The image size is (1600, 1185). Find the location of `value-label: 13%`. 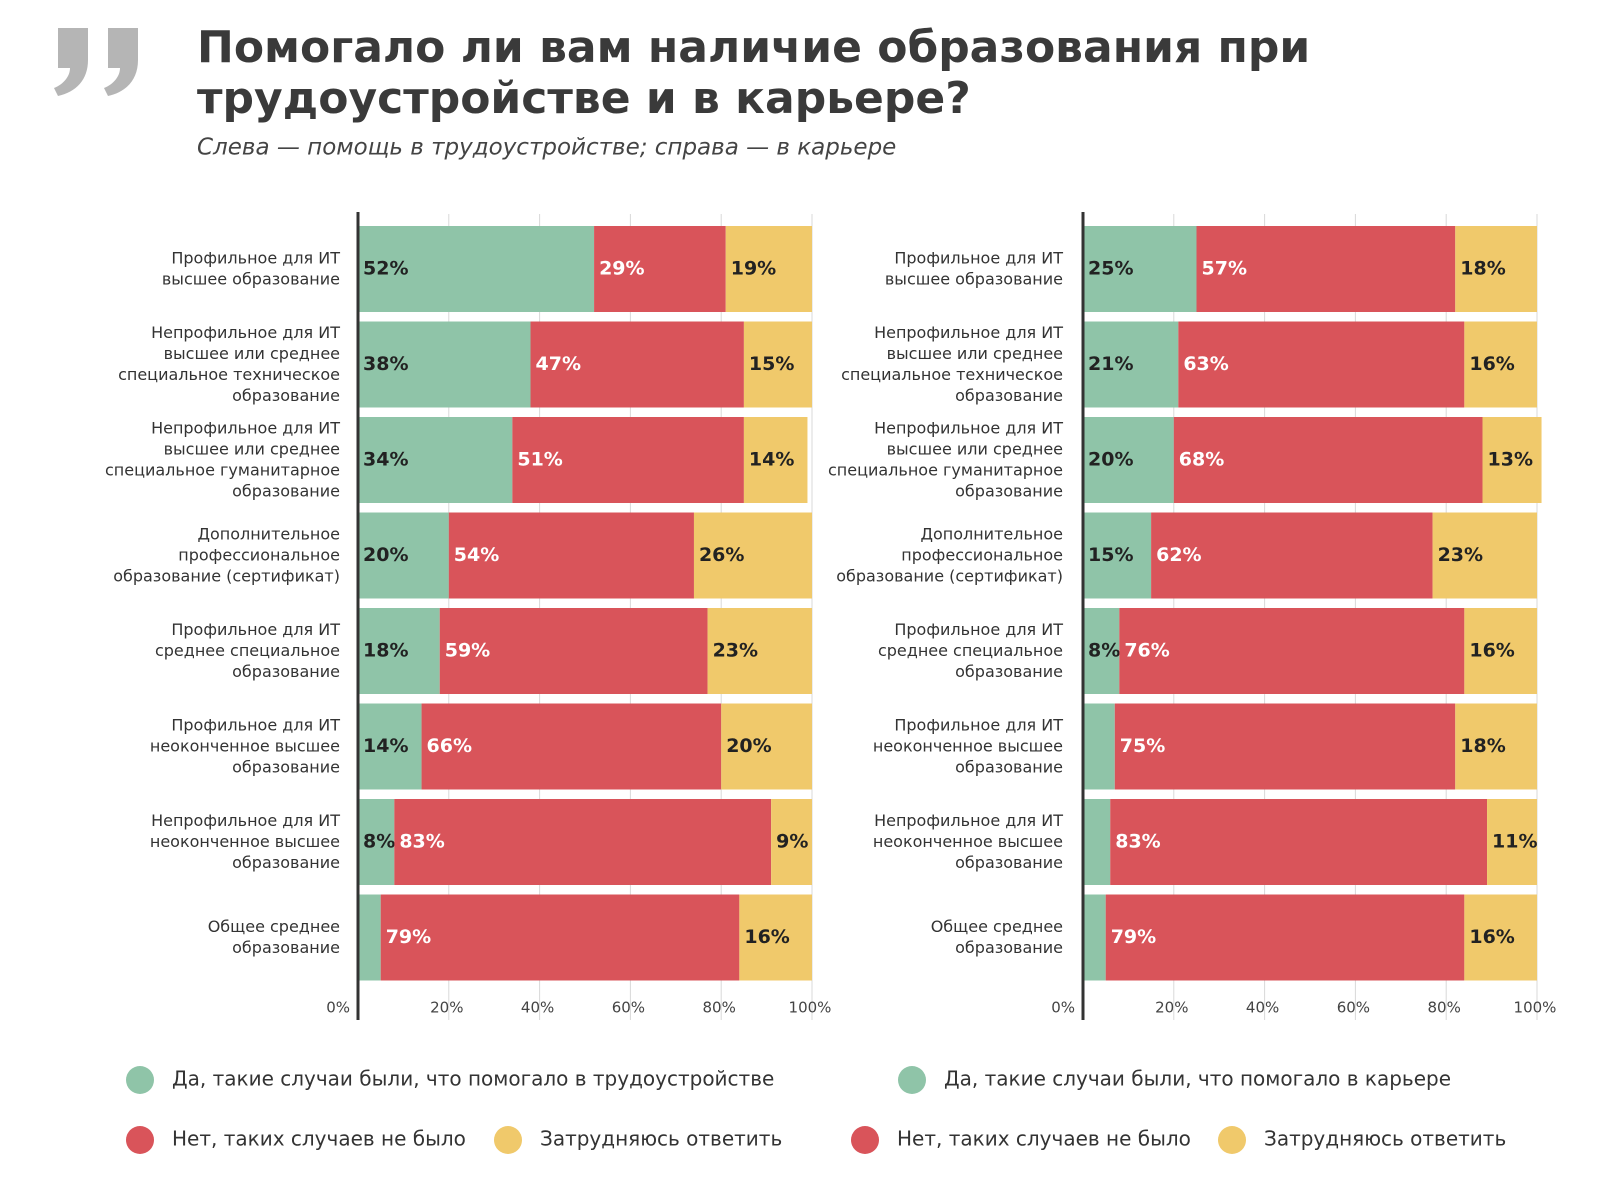

value-label: 13% is located at coordinates (1510, 460).